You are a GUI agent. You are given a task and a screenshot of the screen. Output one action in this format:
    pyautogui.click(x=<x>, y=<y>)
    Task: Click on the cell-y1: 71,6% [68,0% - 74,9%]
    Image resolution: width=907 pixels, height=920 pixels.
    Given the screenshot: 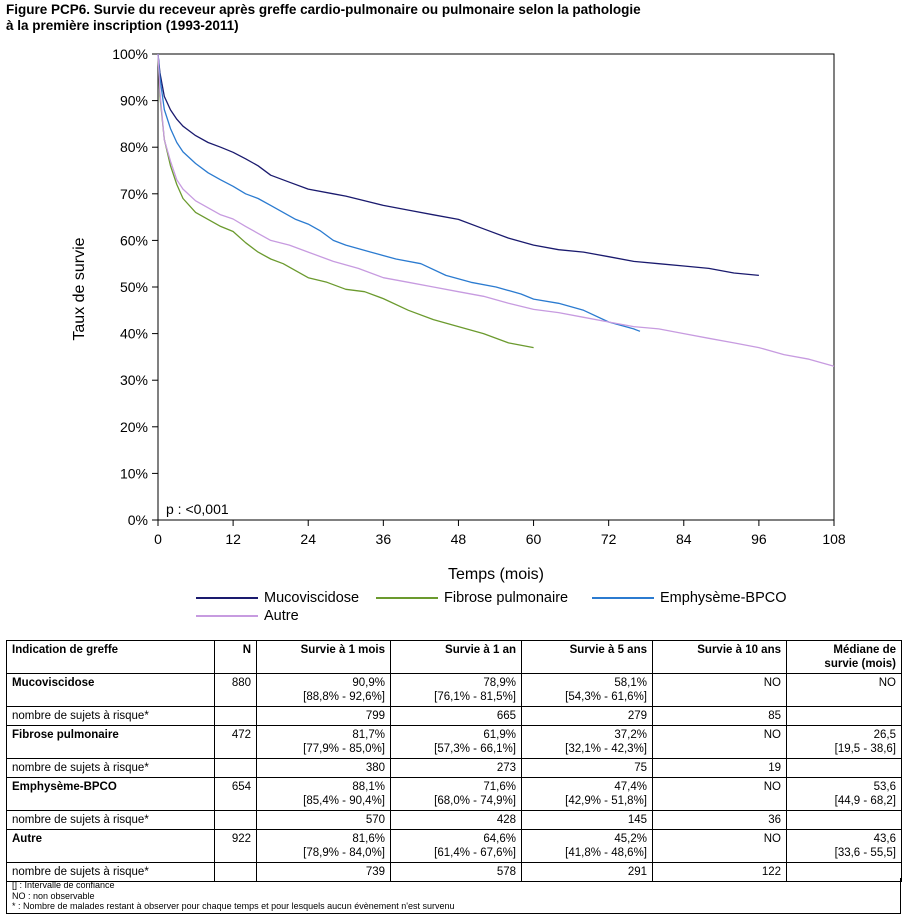 What is the action you would take?
    pyautogui.click(x=456, y=794)
    